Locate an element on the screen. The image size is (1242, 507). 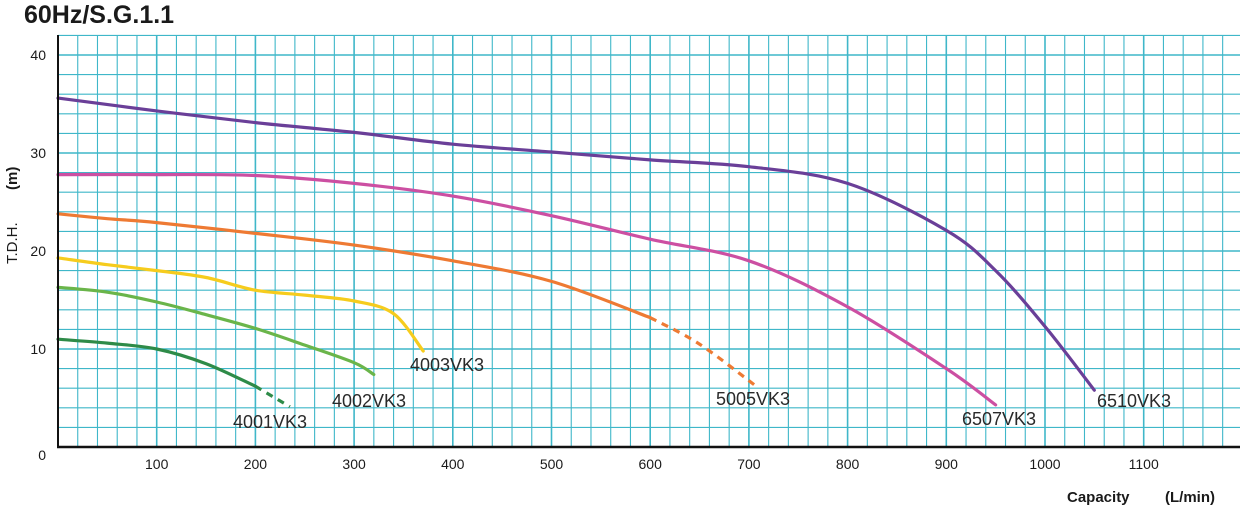
y-tick-label: 10 is located at coordinates (38, 349).